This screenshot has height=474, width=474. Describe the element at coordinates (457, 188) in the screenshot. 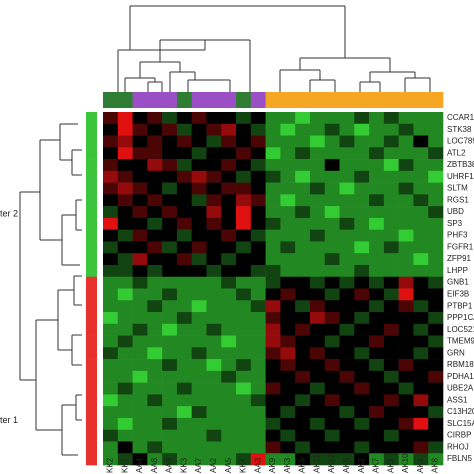

I see `row-label: SLTM` at that location.